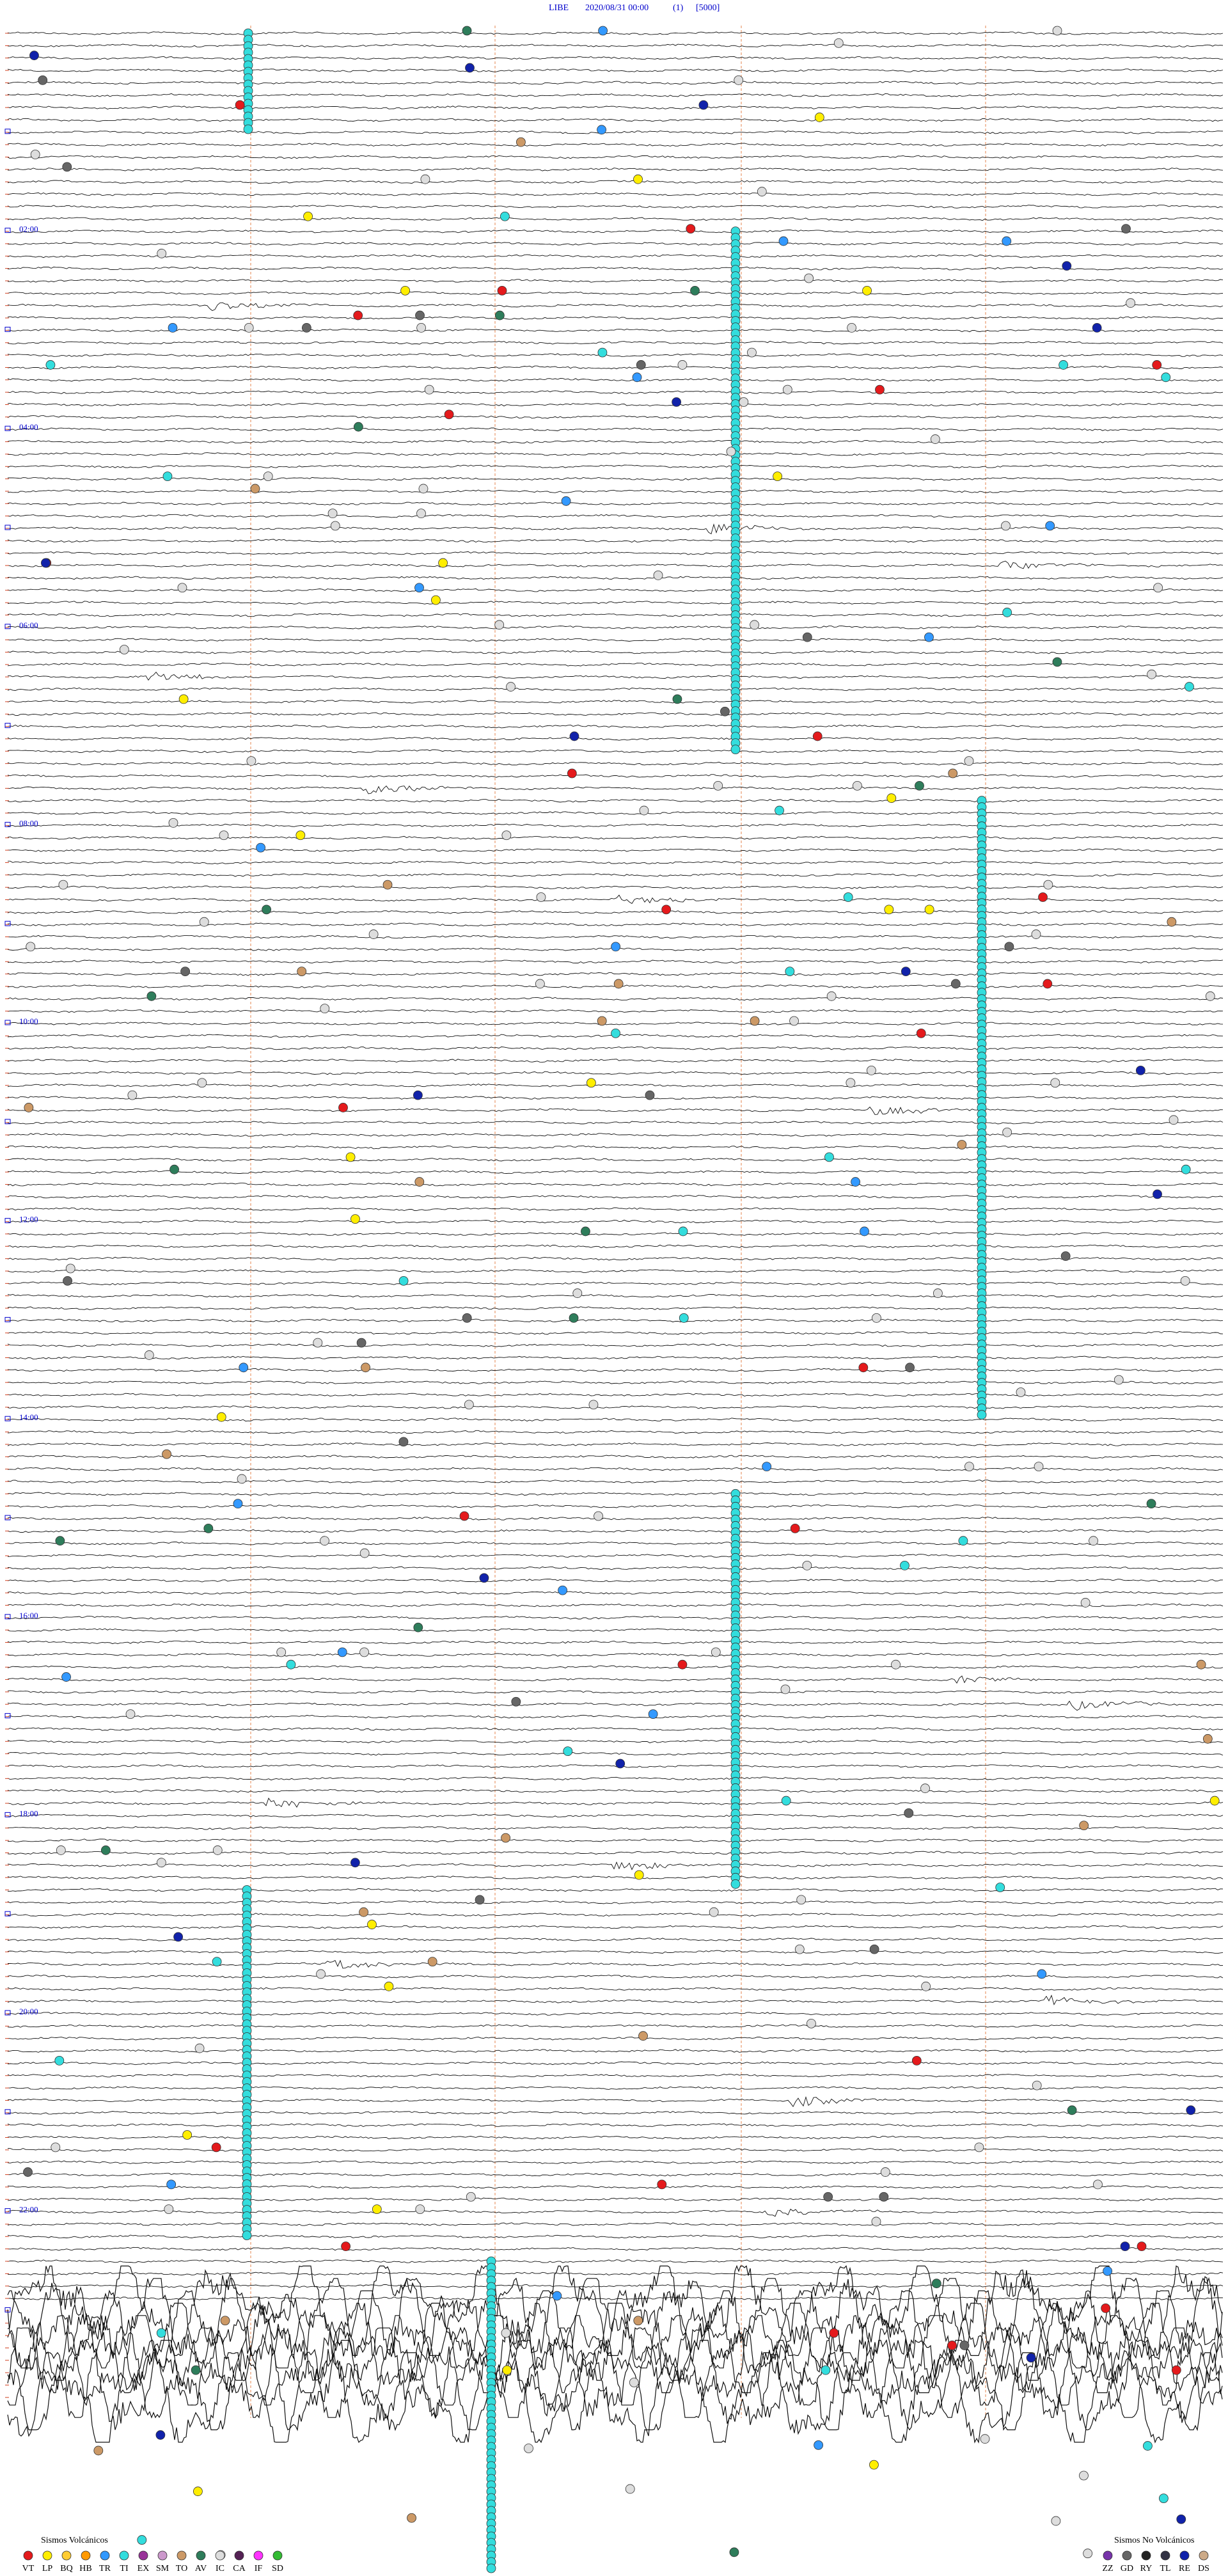 This screenshot has width=1228, height=2576. What do you see at coordinates (28, 2210) in the screenshot?
I see `time-label: 22:00` at bounding box center [28, 2210].